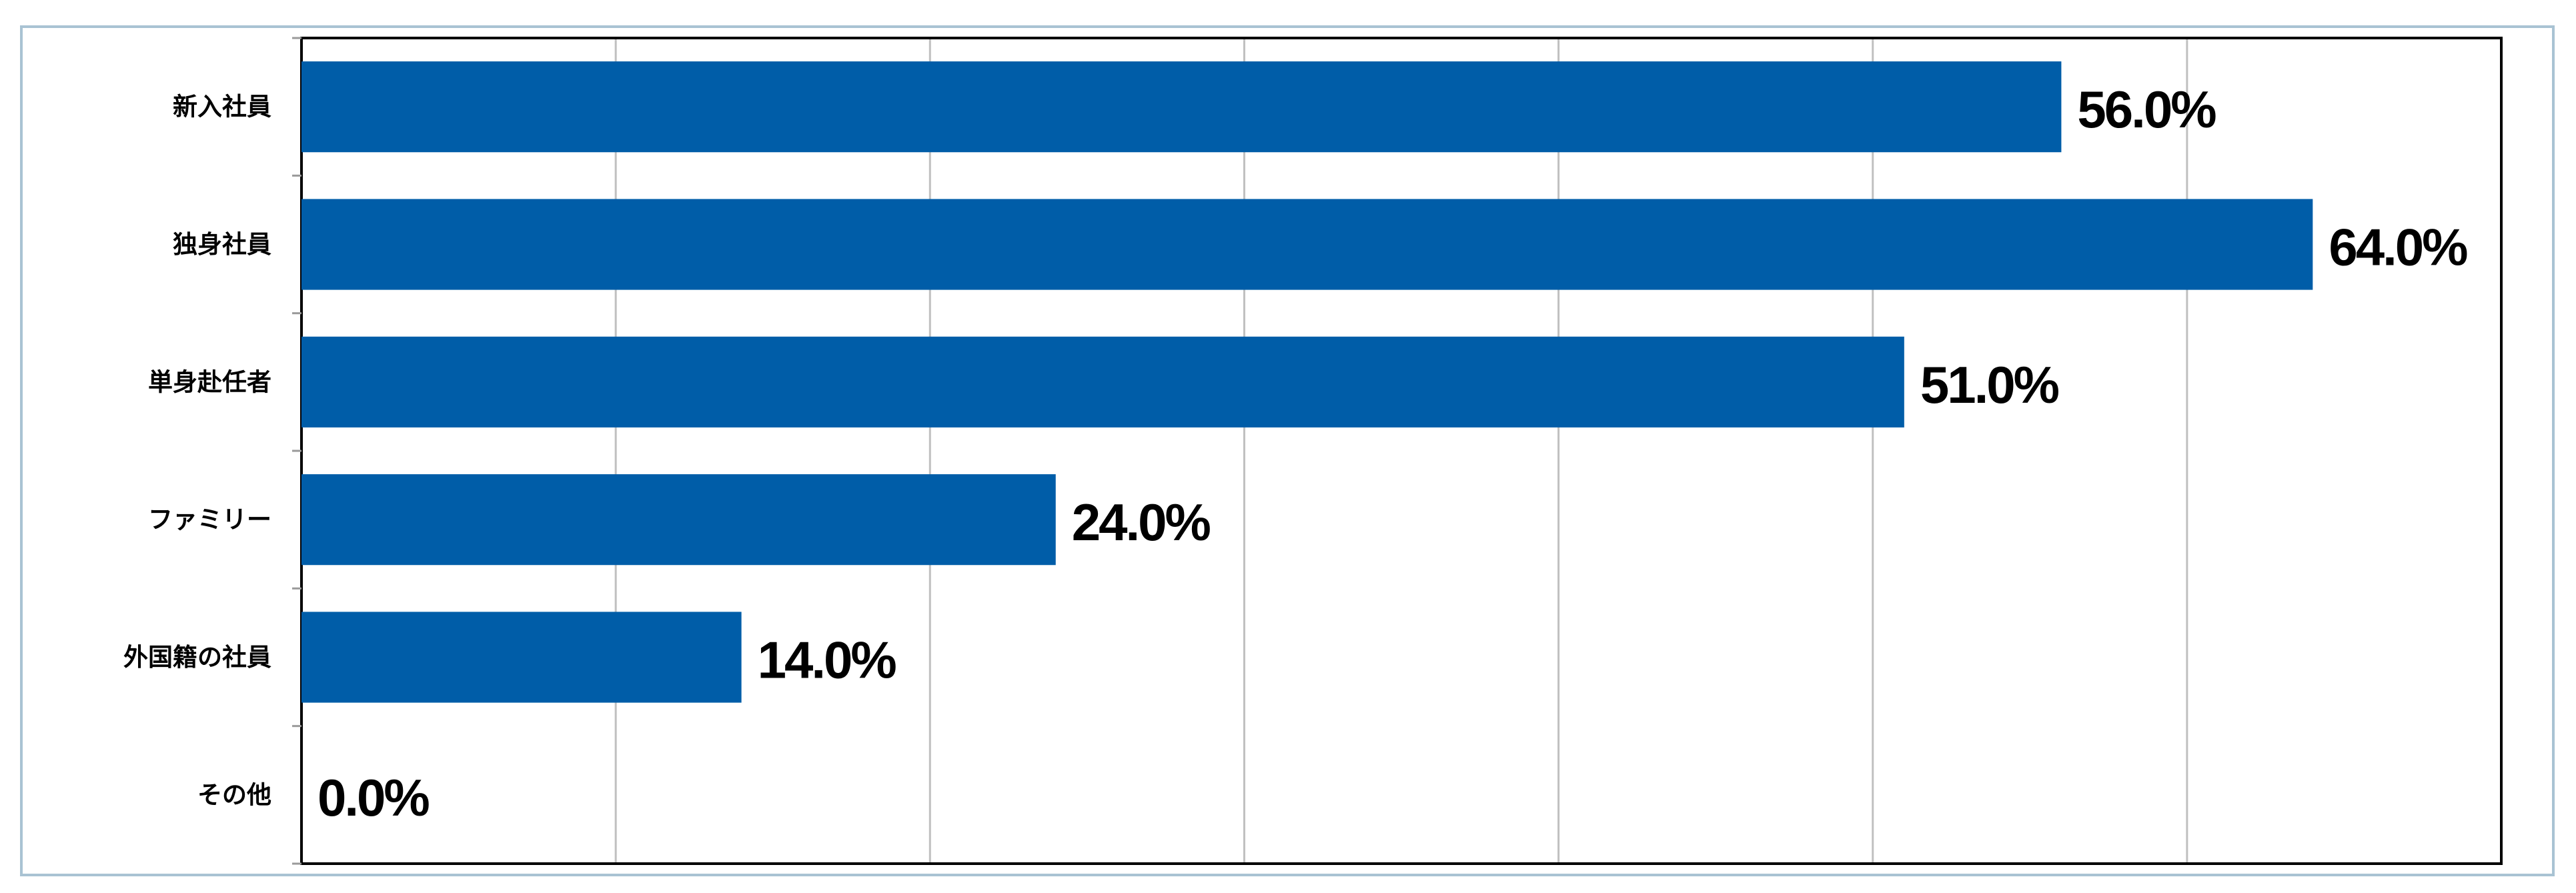  Describe the element at coordinates (197, 657) in the screenshot. I see `category-label: 外国籍の社員` at that location.